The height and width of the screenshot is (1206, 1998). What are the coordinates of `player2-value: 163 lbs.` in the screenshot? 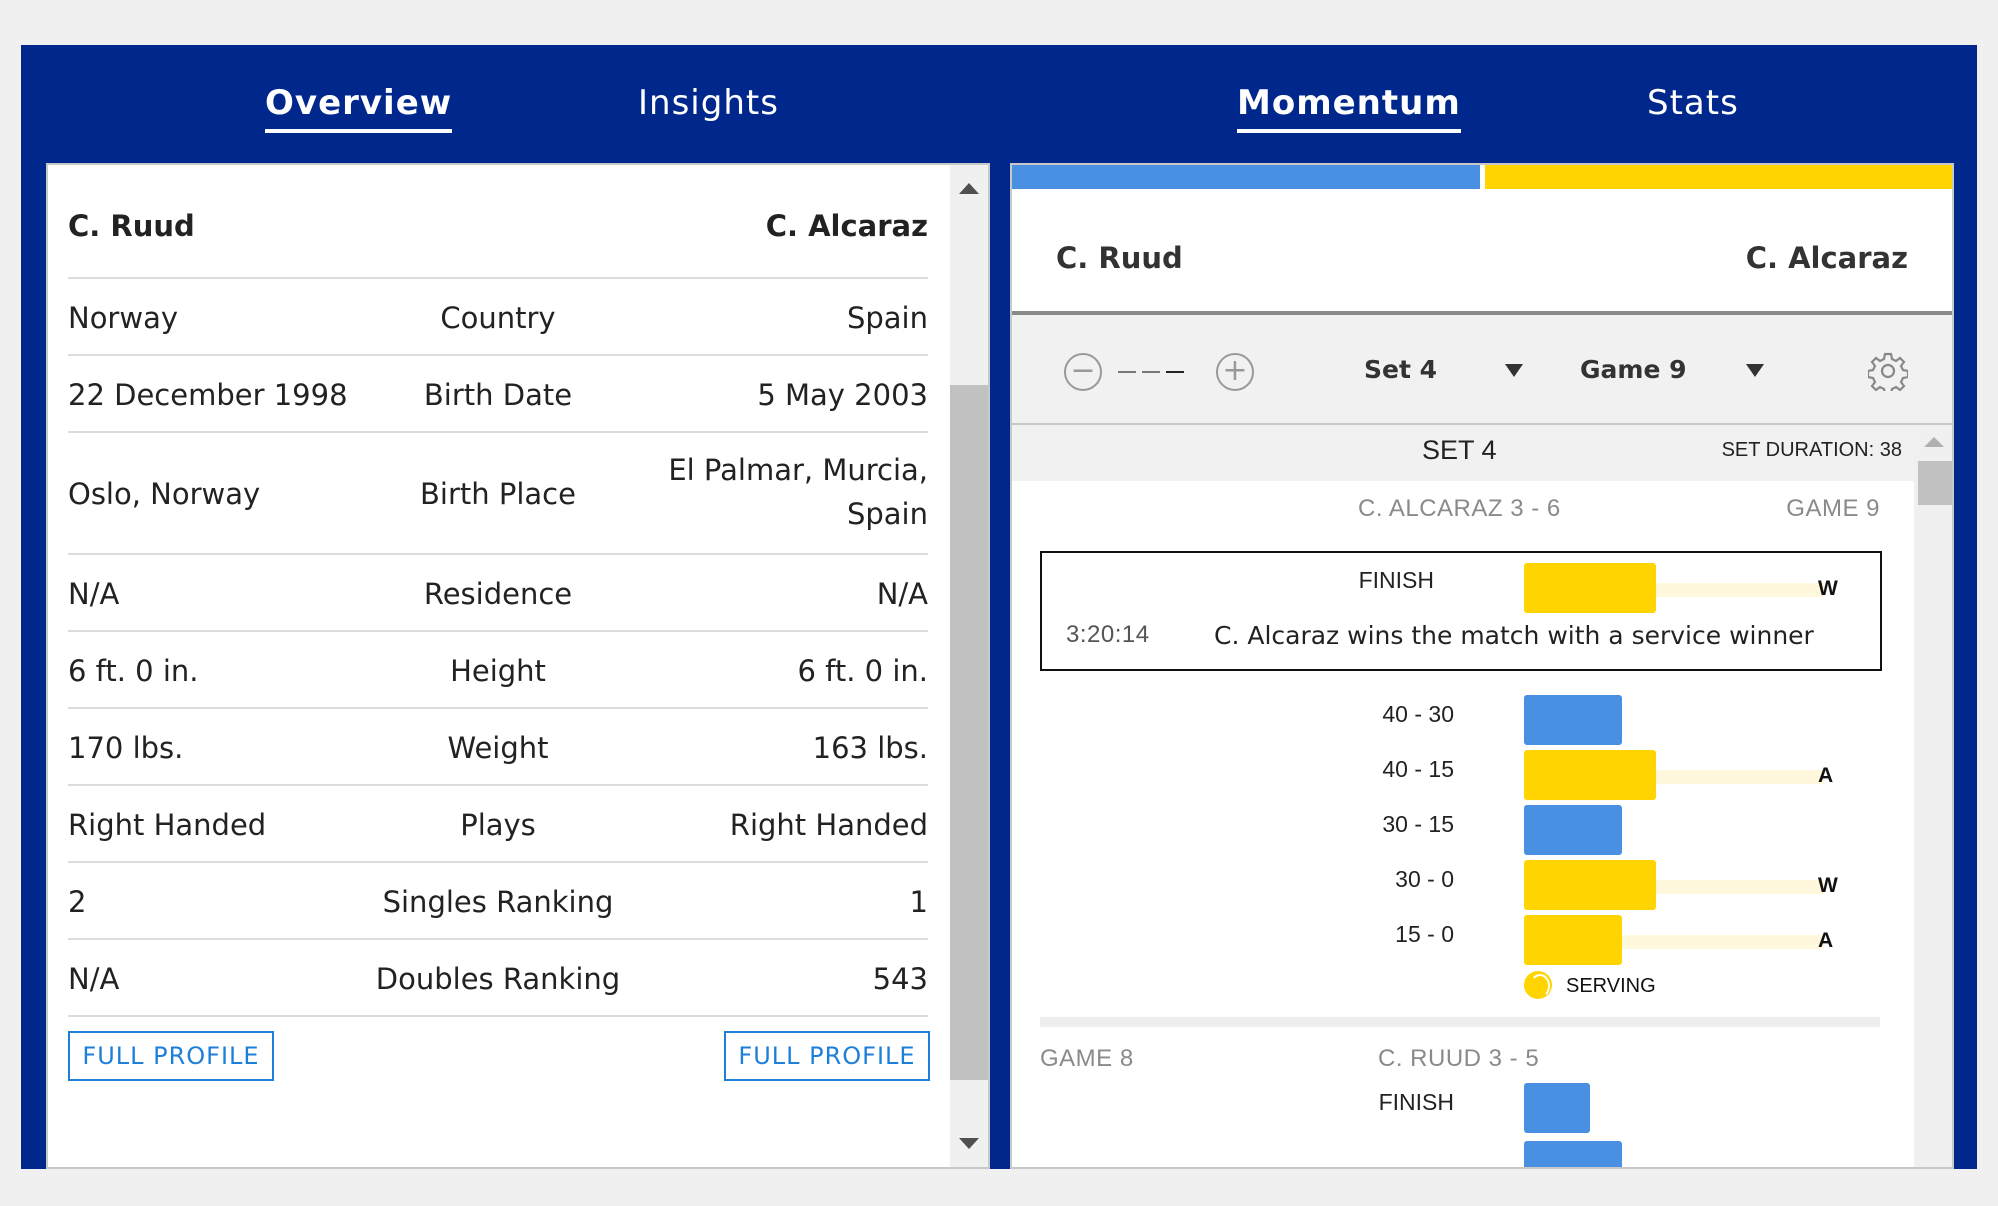 It's located at (870, 748).